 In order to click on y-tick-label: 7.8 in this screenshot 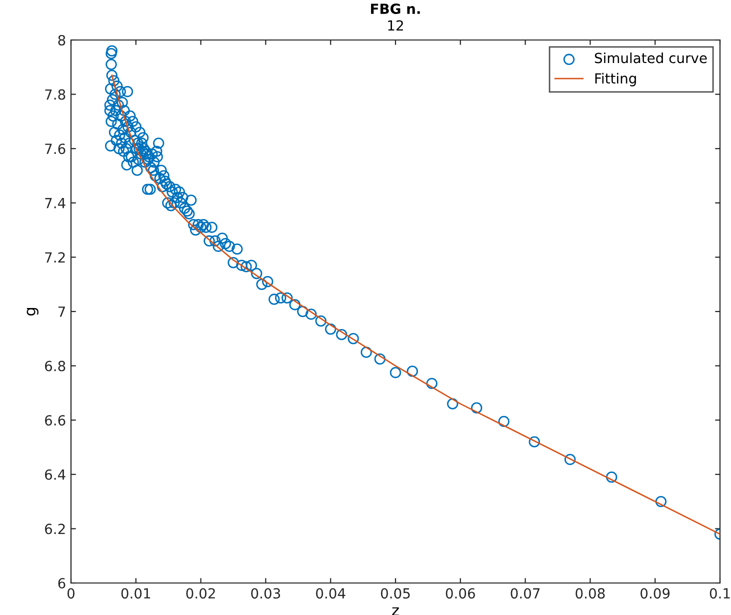, I will do `click(55, 94)`.